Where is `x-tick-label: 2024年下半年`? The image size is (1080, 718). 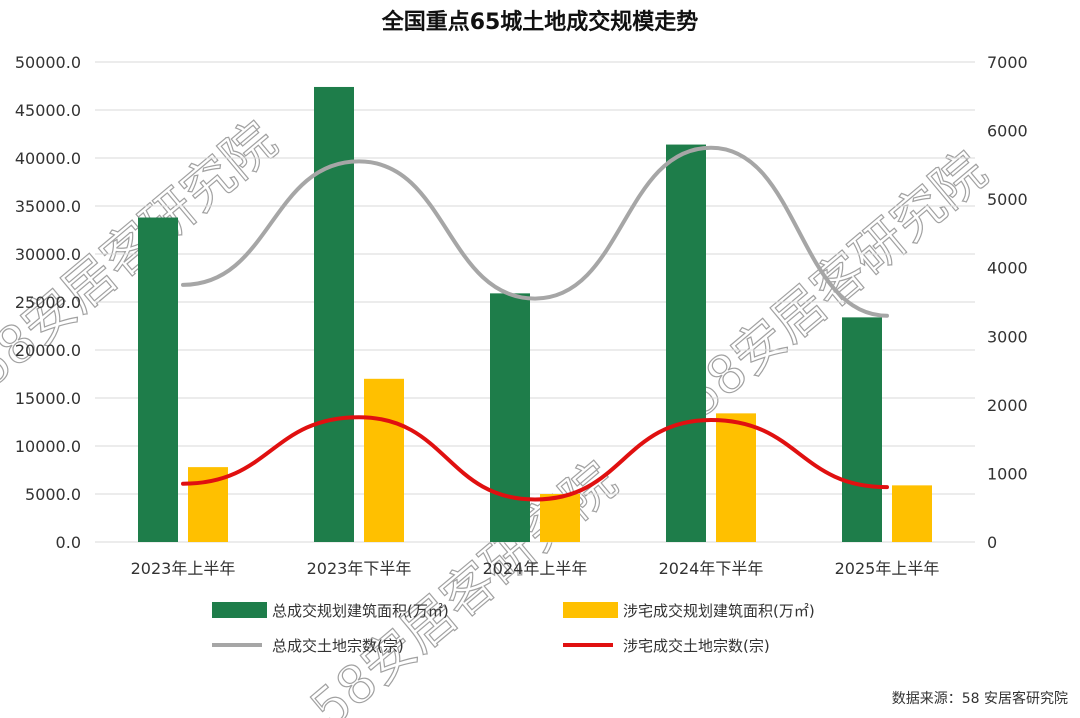 x-tick-label: 2024年下半年 is located at coordinates (711, 568).